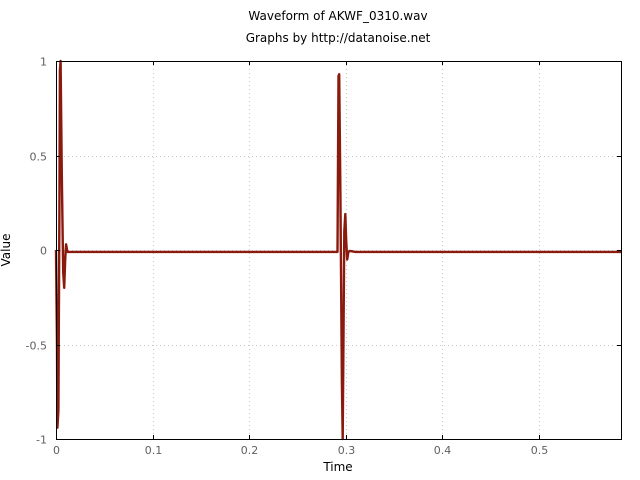 The image size is (640, 480). I want to click on x-tick-label: 0.4, so click(443, 450).